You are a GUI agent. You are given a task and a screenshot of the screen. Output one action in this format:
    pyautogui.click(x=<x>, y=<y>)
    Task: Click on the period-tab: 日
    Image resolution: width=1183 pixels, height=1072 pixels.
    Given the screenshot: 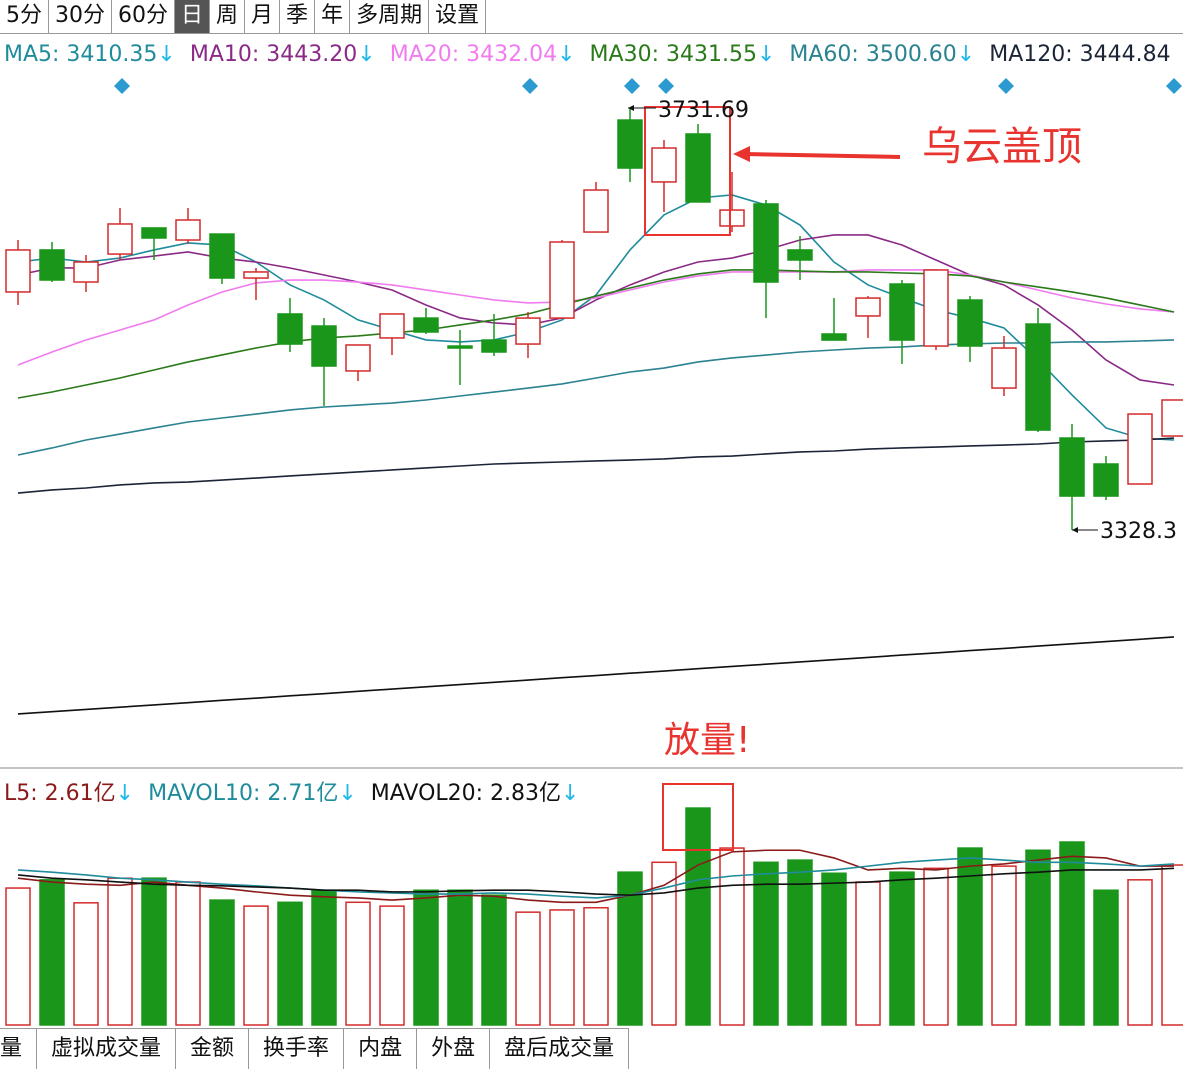 What is the action you would take?
    pyautogui.click(x=193, y=16)
    